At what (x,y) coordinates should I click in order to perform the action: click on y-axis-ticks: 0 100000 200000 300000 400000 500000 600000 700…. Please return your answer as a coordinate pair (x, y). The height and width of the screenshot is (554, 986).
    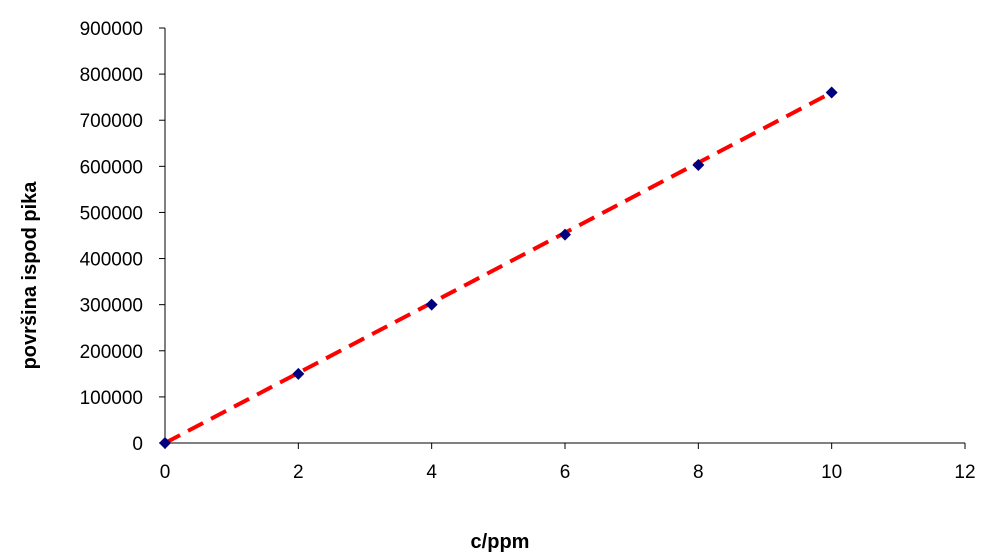
    Looking at the image, I should click on (122, 237).